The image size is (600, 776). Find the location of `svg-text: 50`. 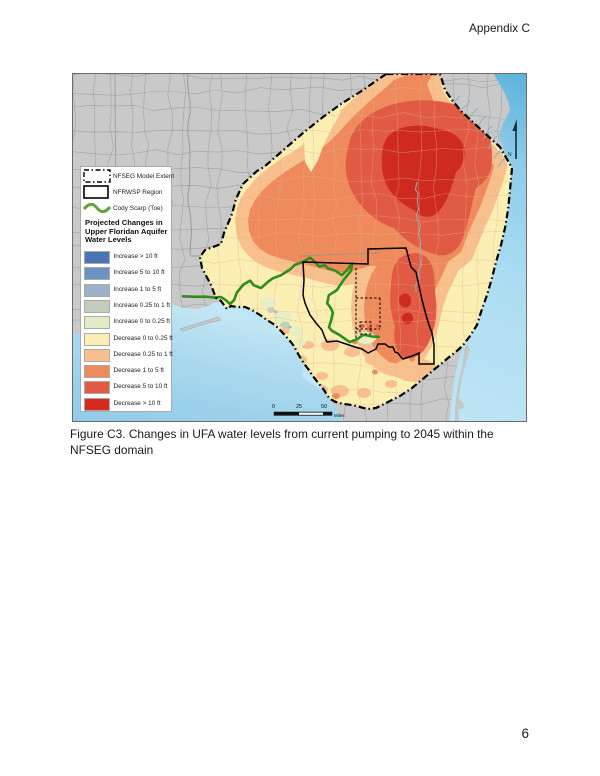

svg-text: 50 is located at coordinates (324, 407).